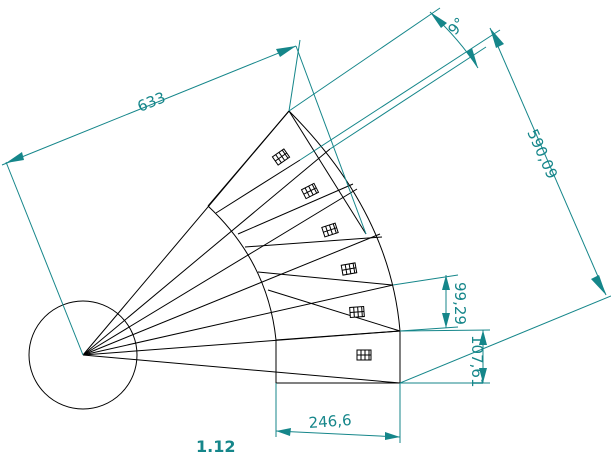 This screenshot has width=611, height=456. I want to click on drawing-label: 1.12, so click(216, 446).